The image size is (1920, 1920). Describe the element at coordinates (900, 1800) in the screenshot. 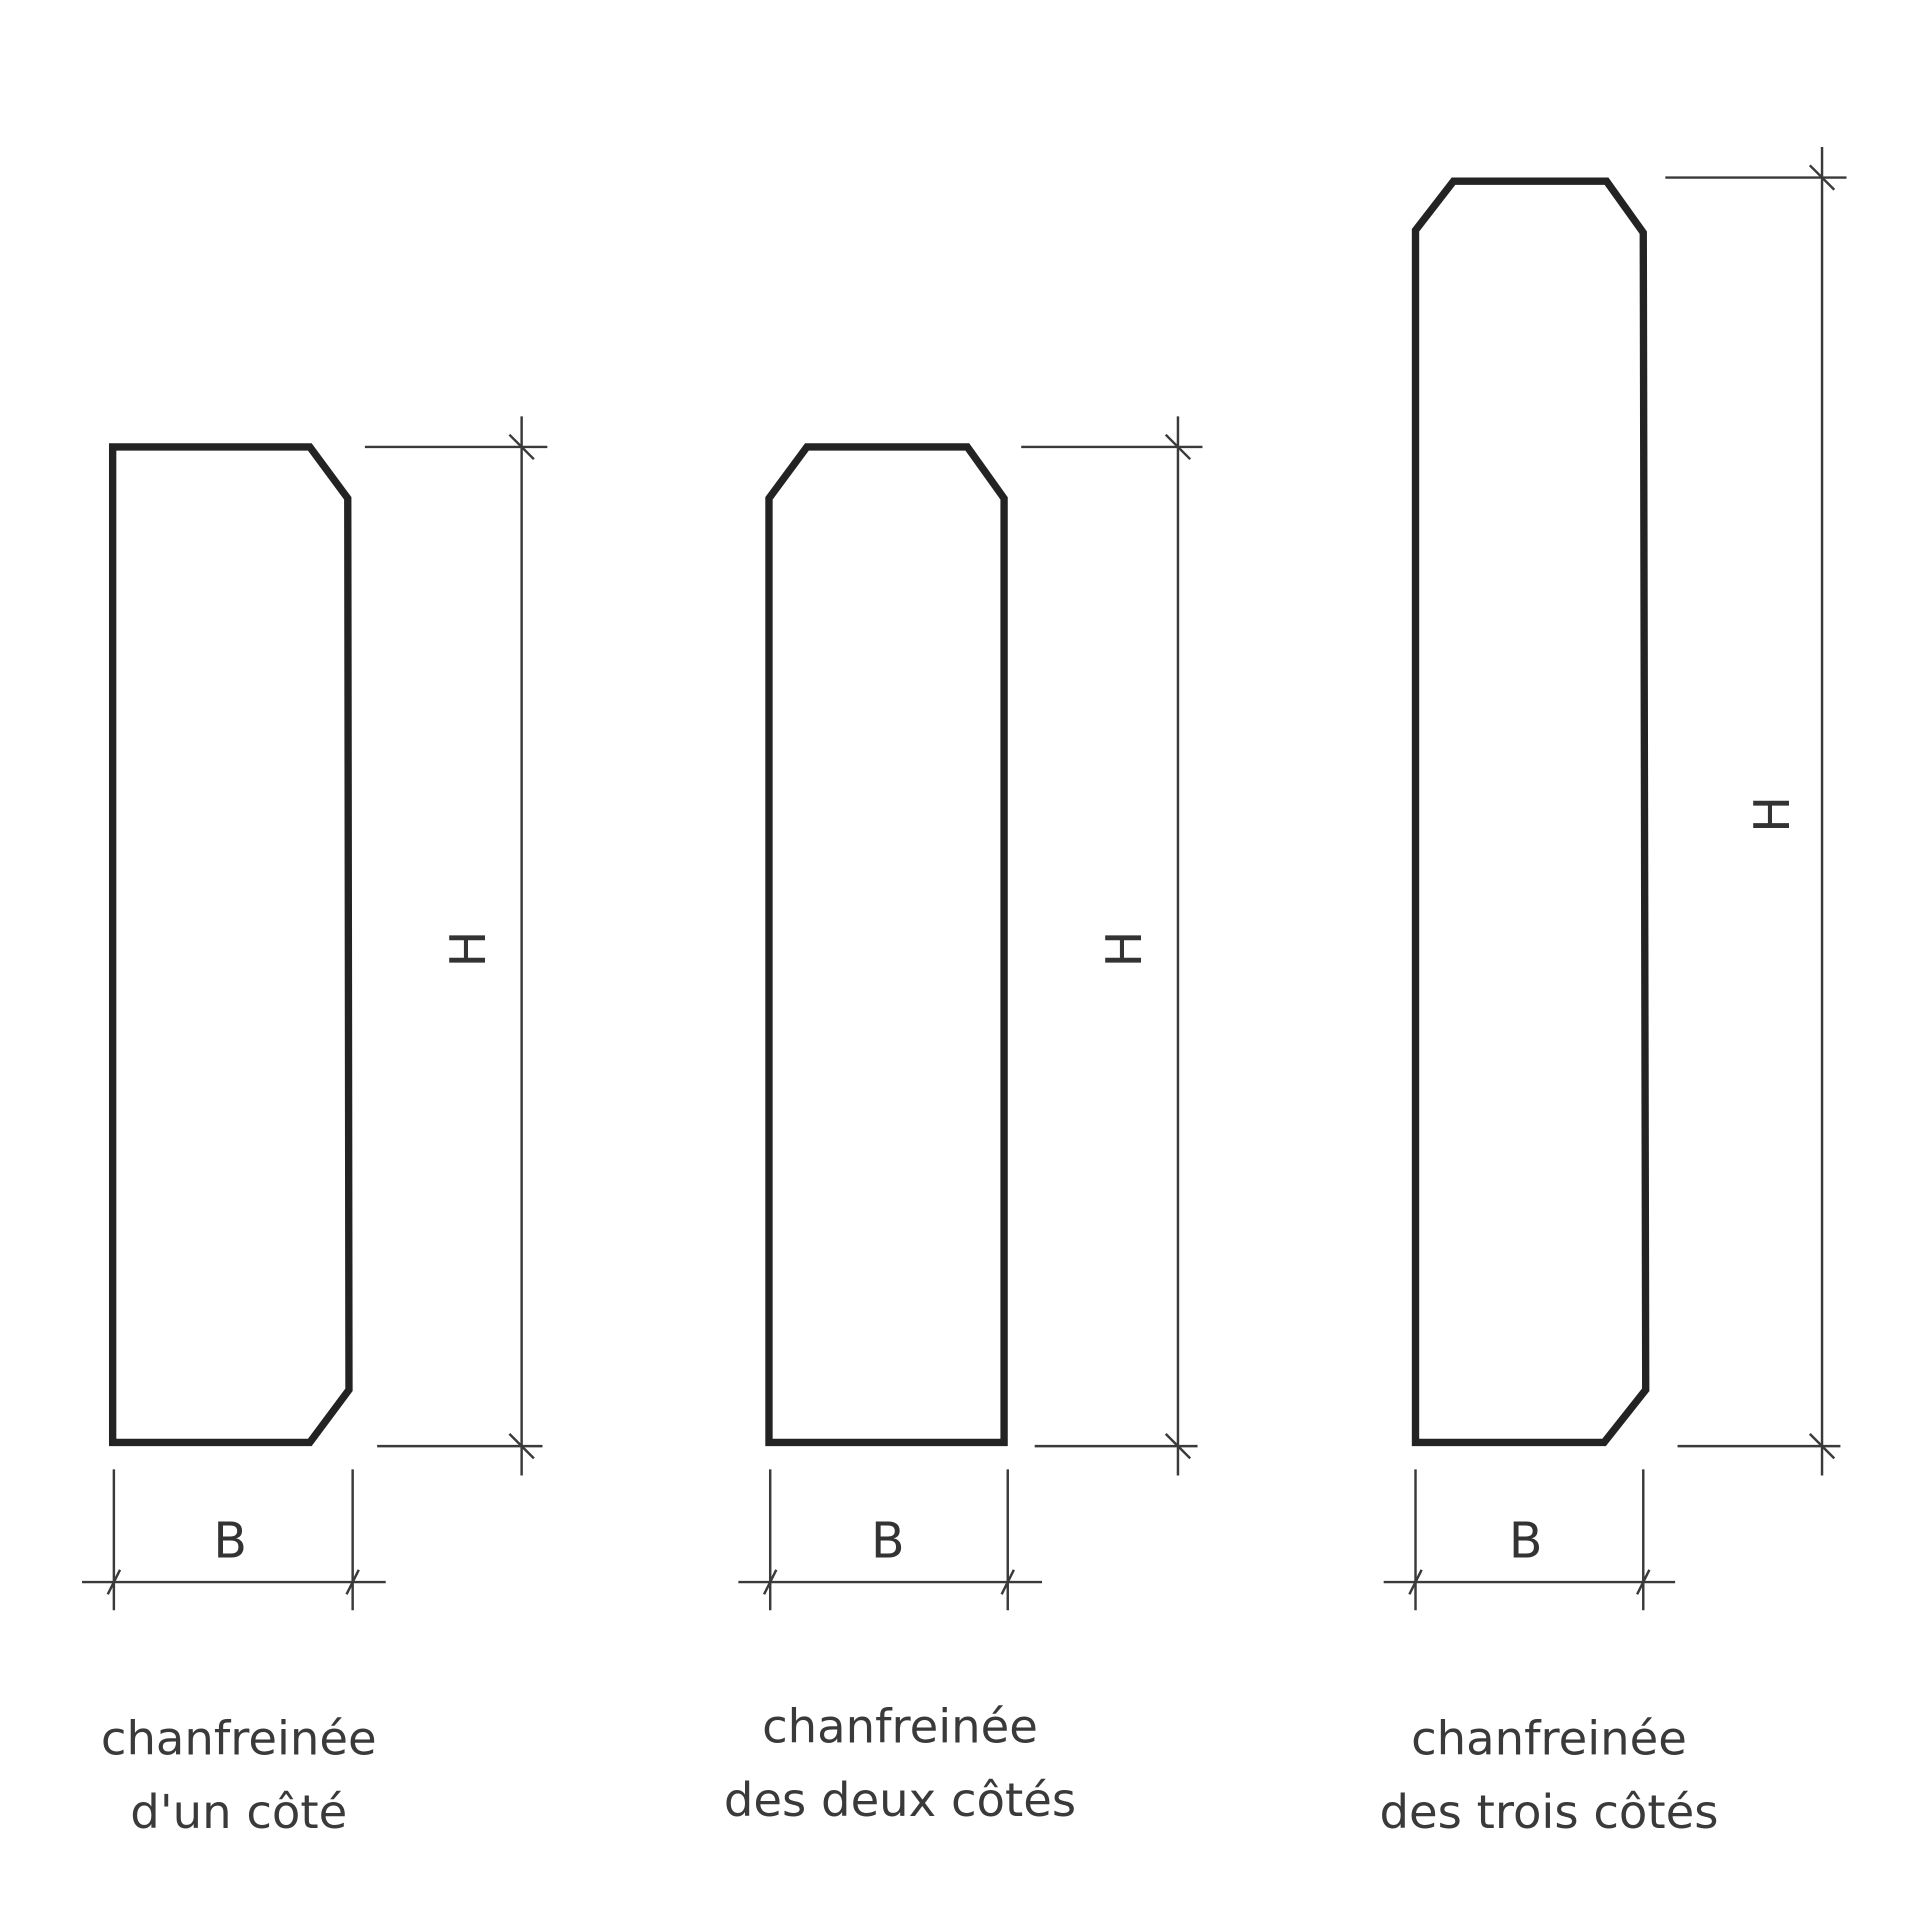

I see `caption-line-2: des deux côtés` at that location.